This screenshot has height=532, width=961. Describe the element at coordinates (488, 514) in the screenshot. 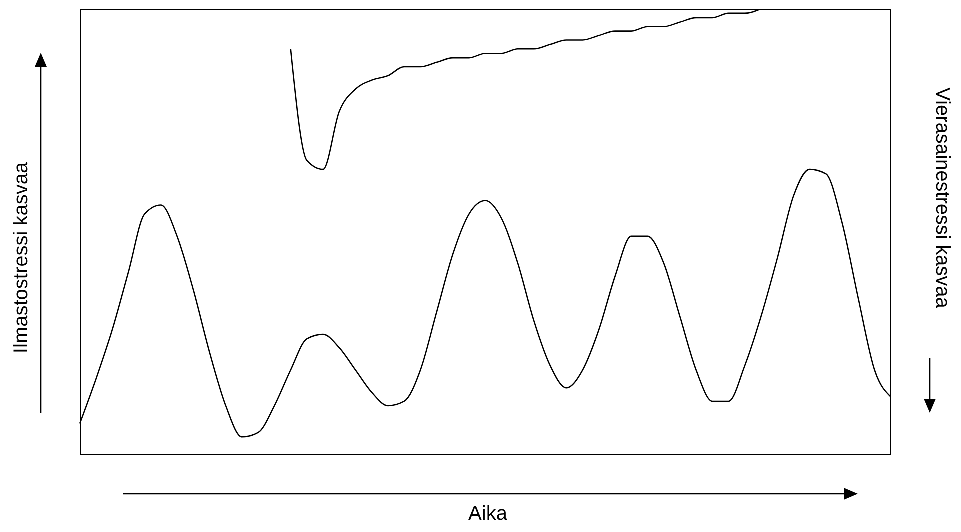

I see `x-axis-title: Aika` at that location.